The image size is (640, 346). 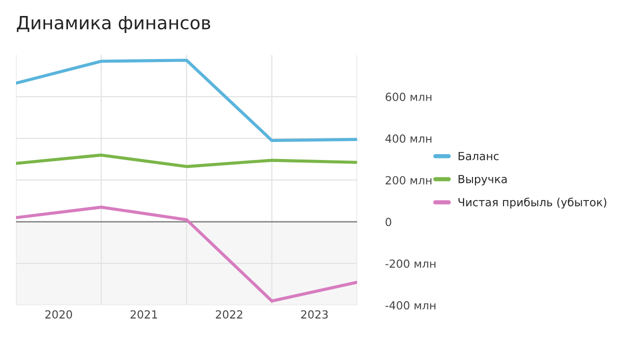 What do you see at coordinates (478, 156) in the screenshot?
I see `legend-label: Баланс` at bounding box center [478, 156].